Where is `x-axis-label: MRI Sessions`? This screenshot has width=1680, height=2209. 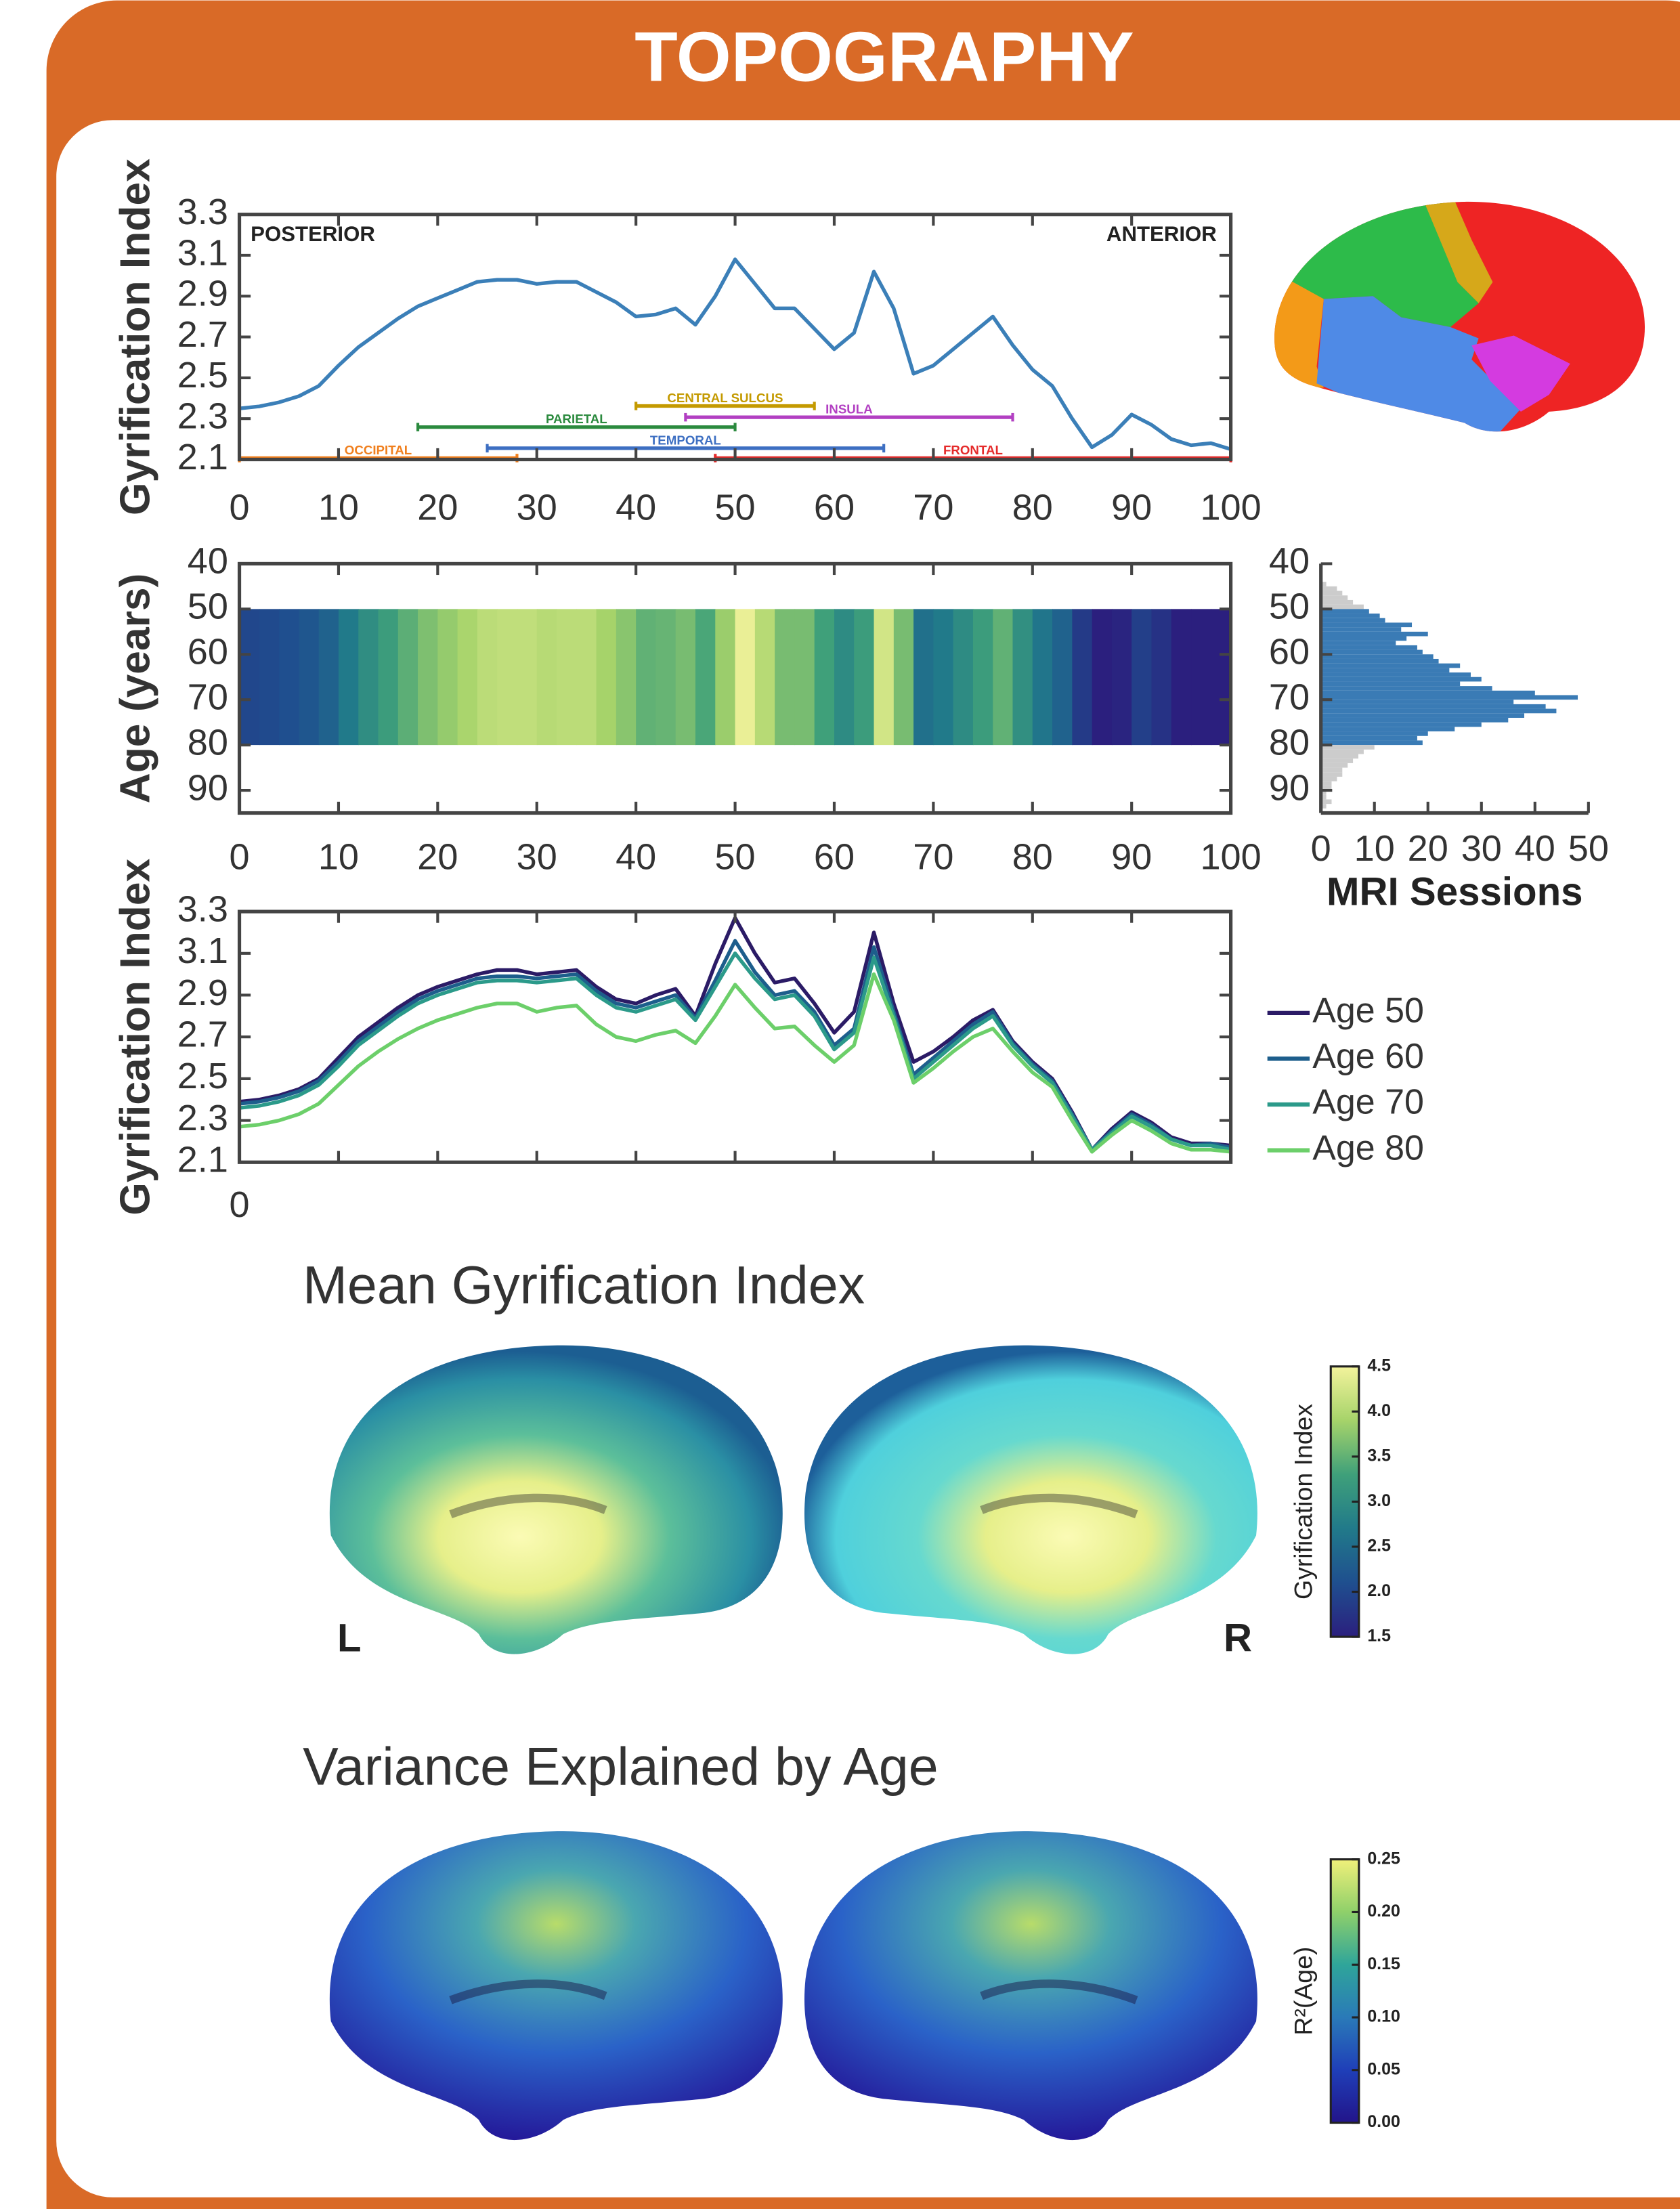 x-axis-label: MRI Sessions is located at coordinates (1455, 892).